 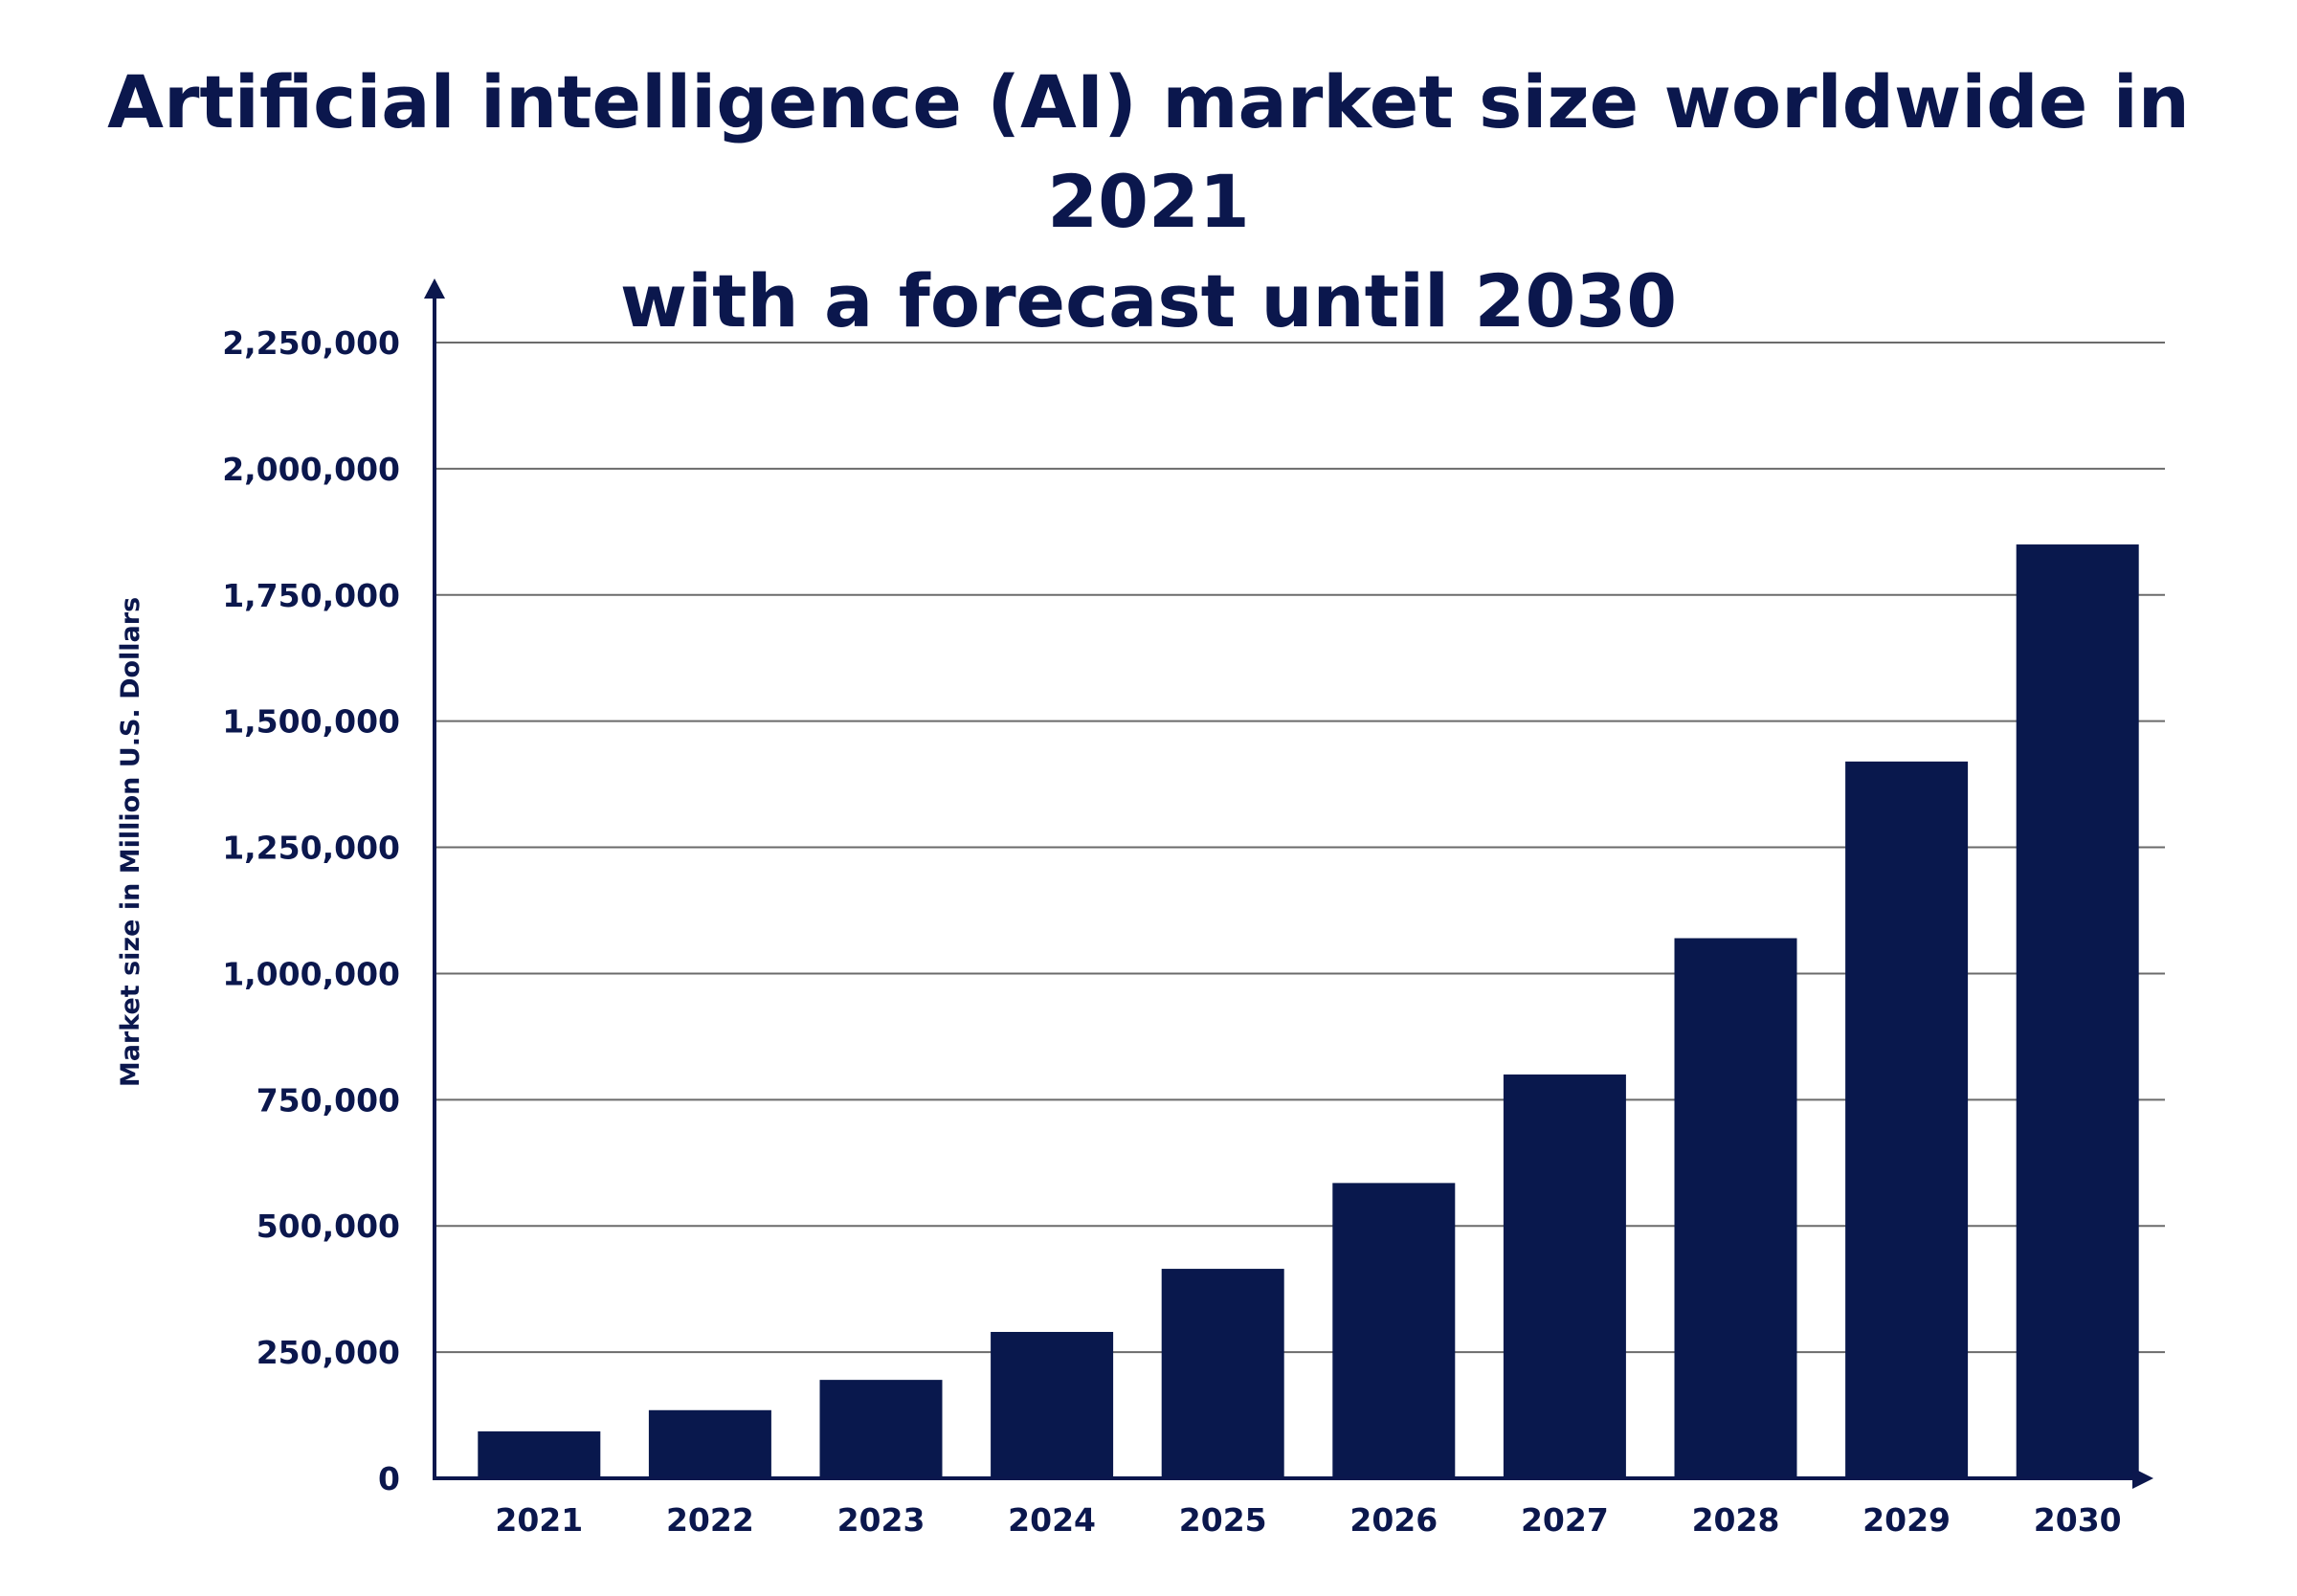 I want to click on y-tick-label: 750,000, so click(x=328, y=1100).